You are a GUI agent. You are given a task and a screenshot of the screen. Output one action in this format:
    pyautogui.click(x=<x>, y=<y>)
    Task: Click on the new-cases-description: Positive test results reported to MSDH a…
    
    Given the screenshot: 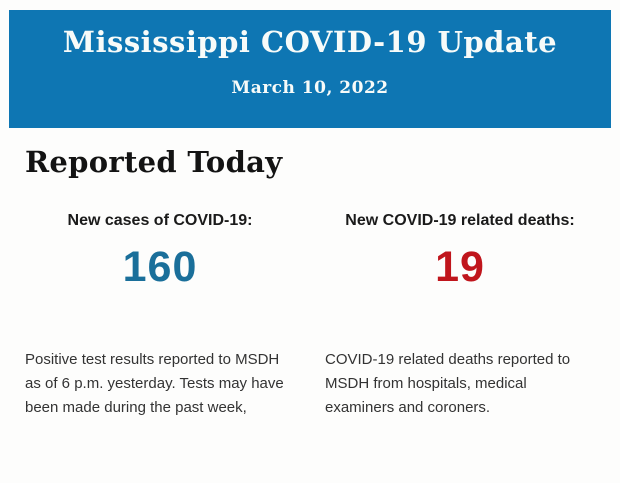 What is the action you would take?
    pyautogui.click(x=154, y=383)
    